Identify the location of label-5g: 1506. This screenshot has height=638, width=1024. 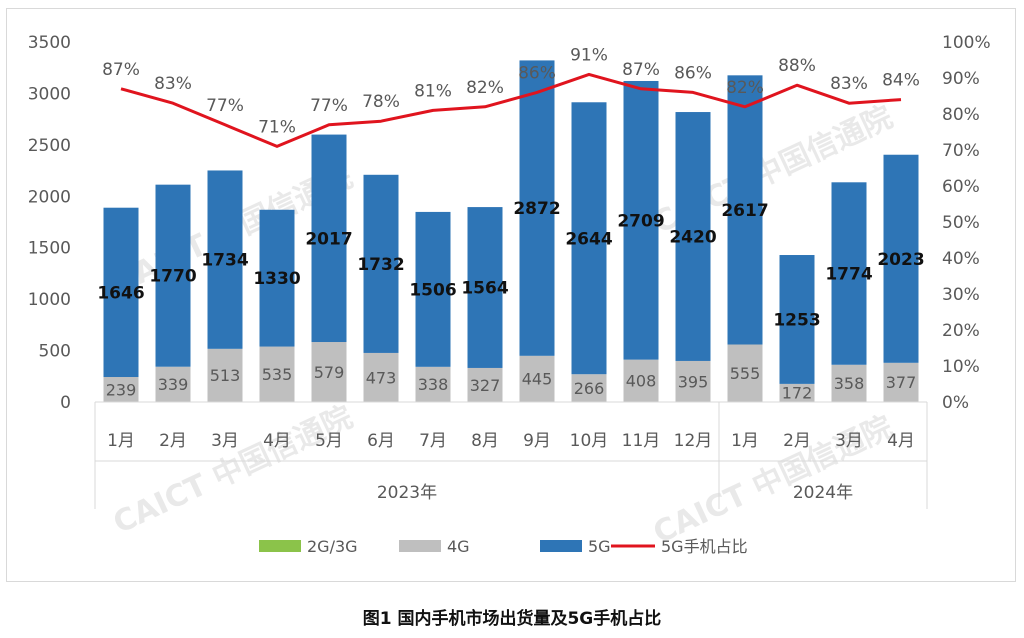
(432, 290).